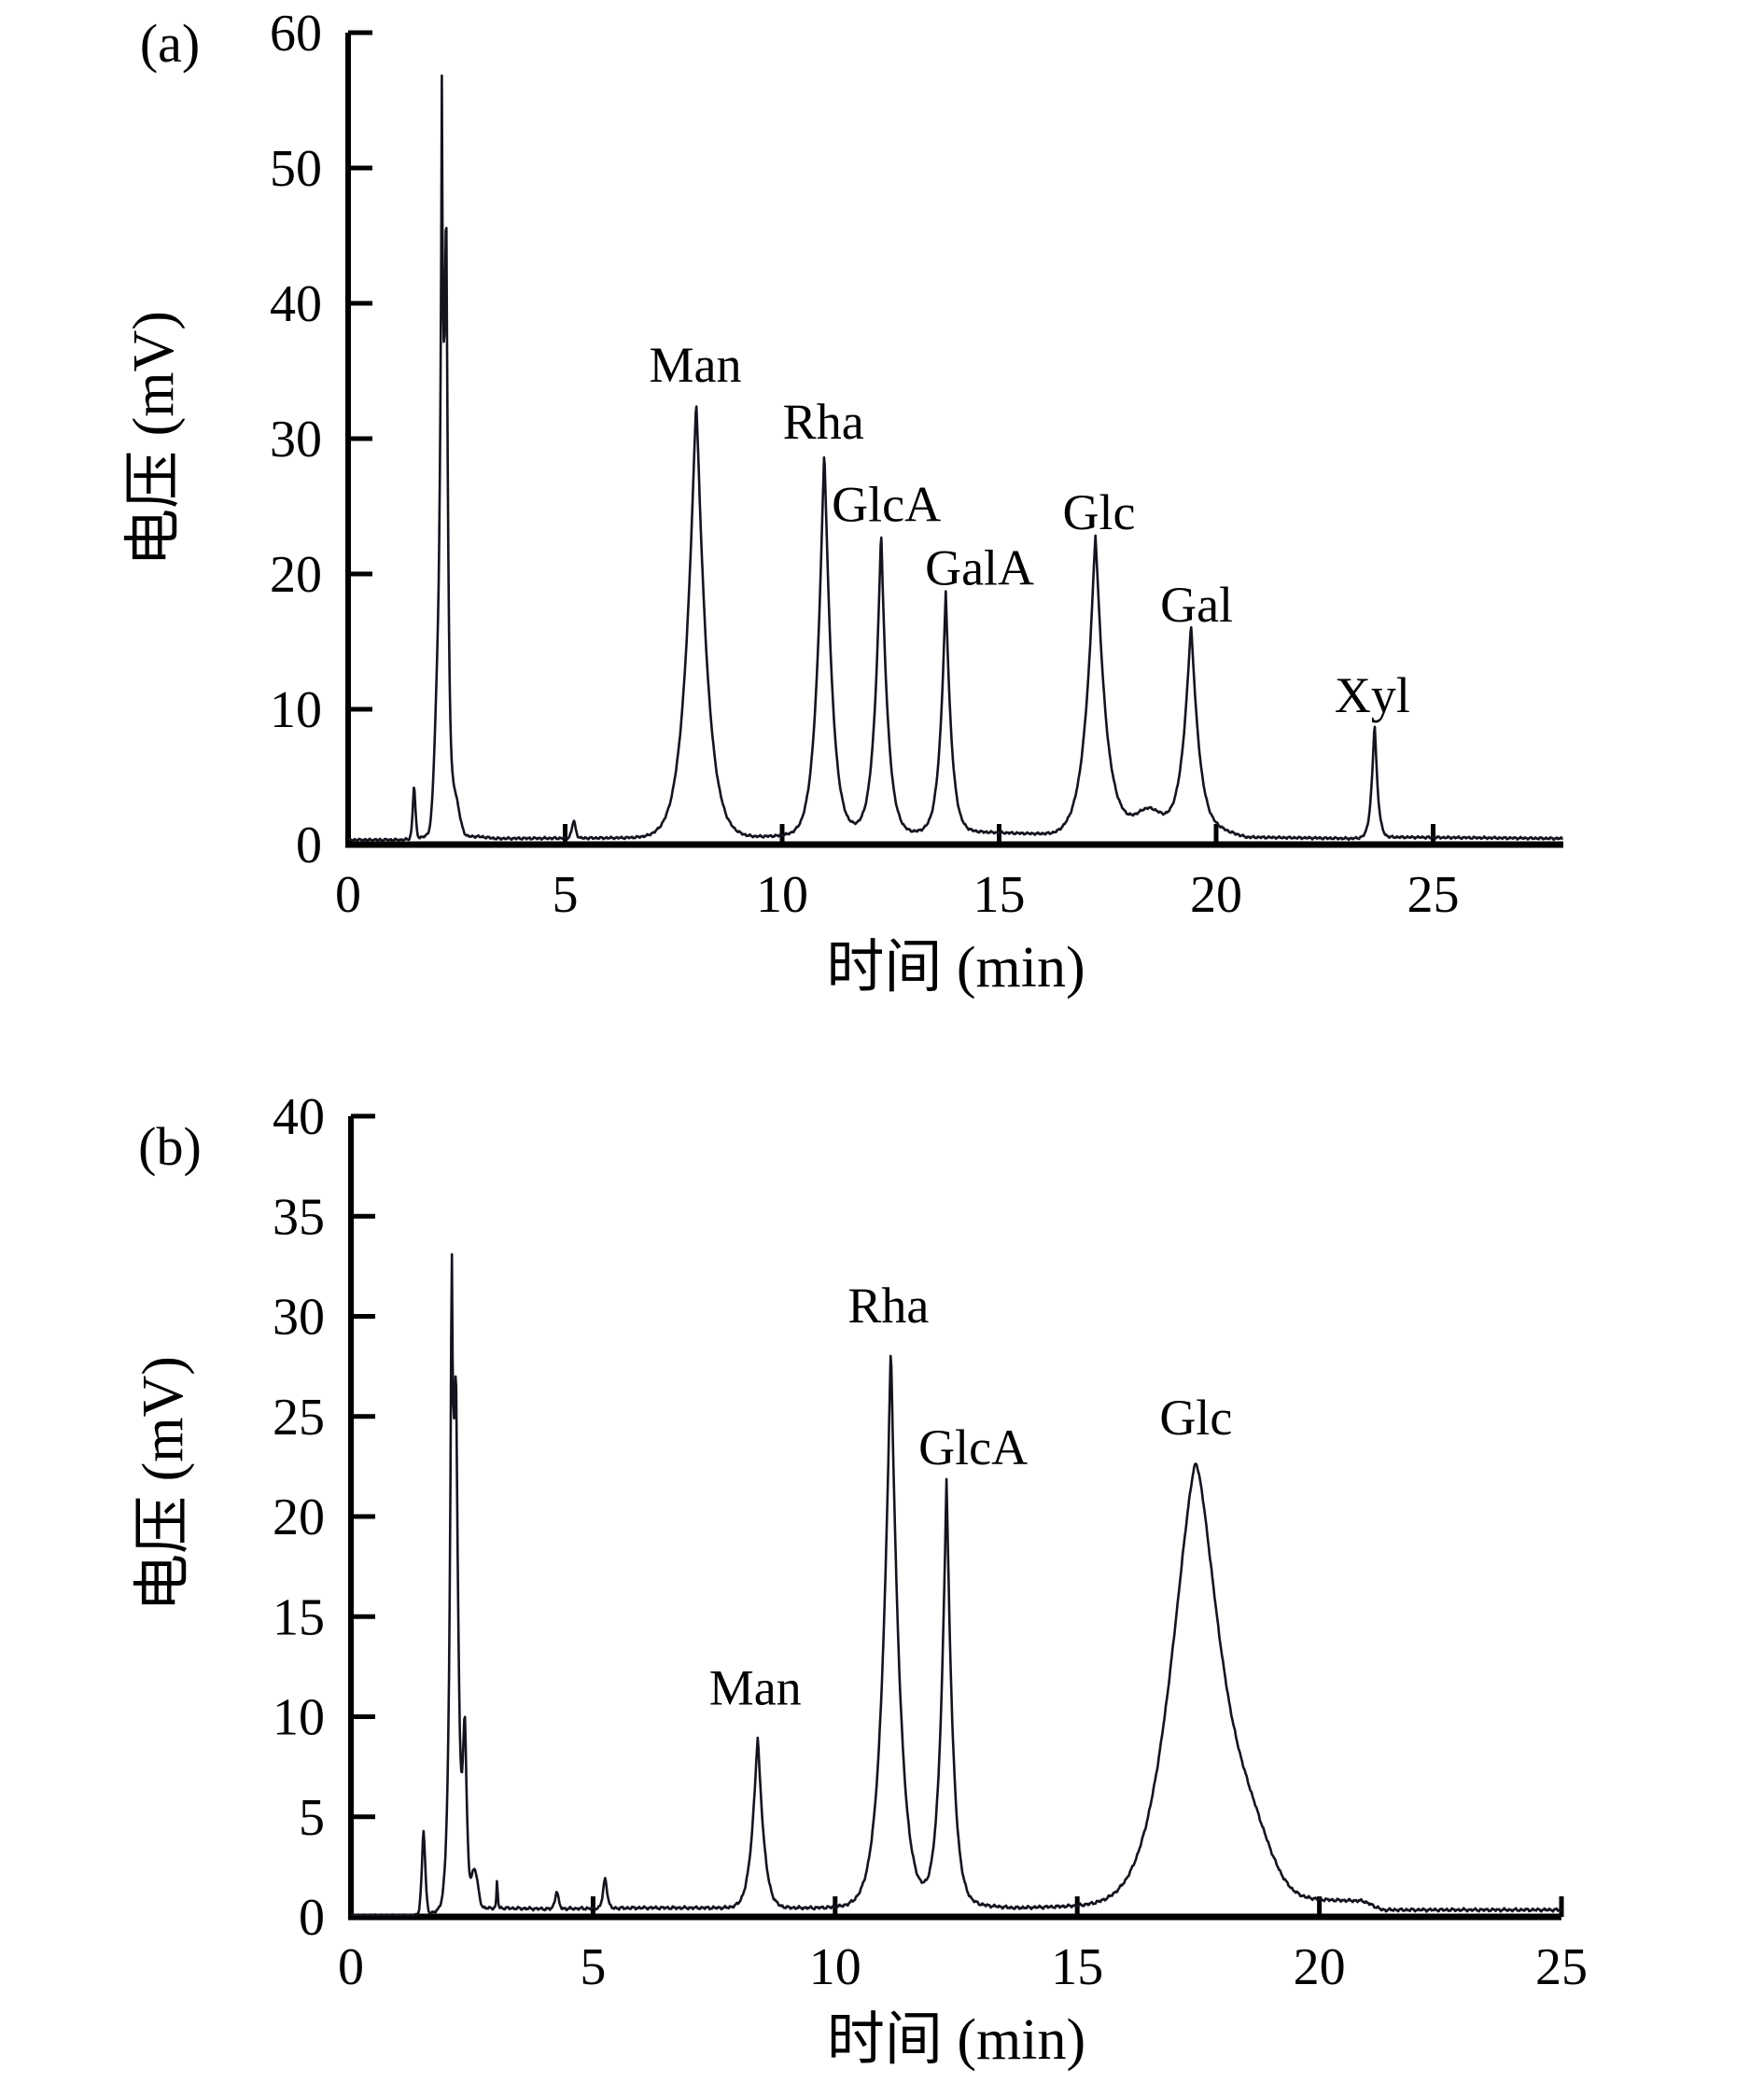 The image size is (1764, 2083). Describe the element at coordinates (299, 1217) in the screenshot. I see `y-tick-label: 35` at that location.